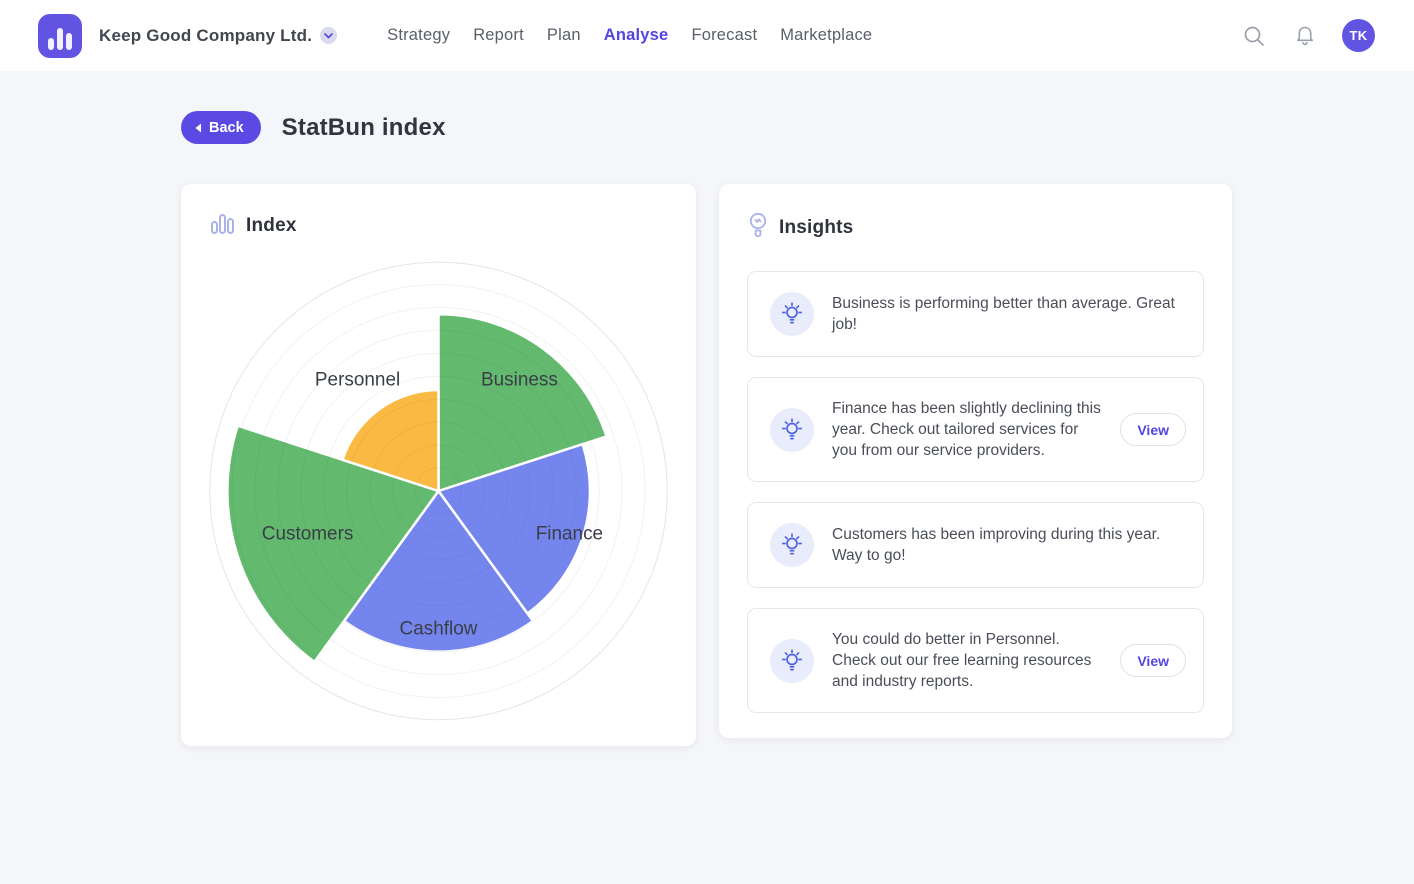 The image size is (1414, 884). I want to click on company-name: Keep Good Company Ltd., so click(206, 35).